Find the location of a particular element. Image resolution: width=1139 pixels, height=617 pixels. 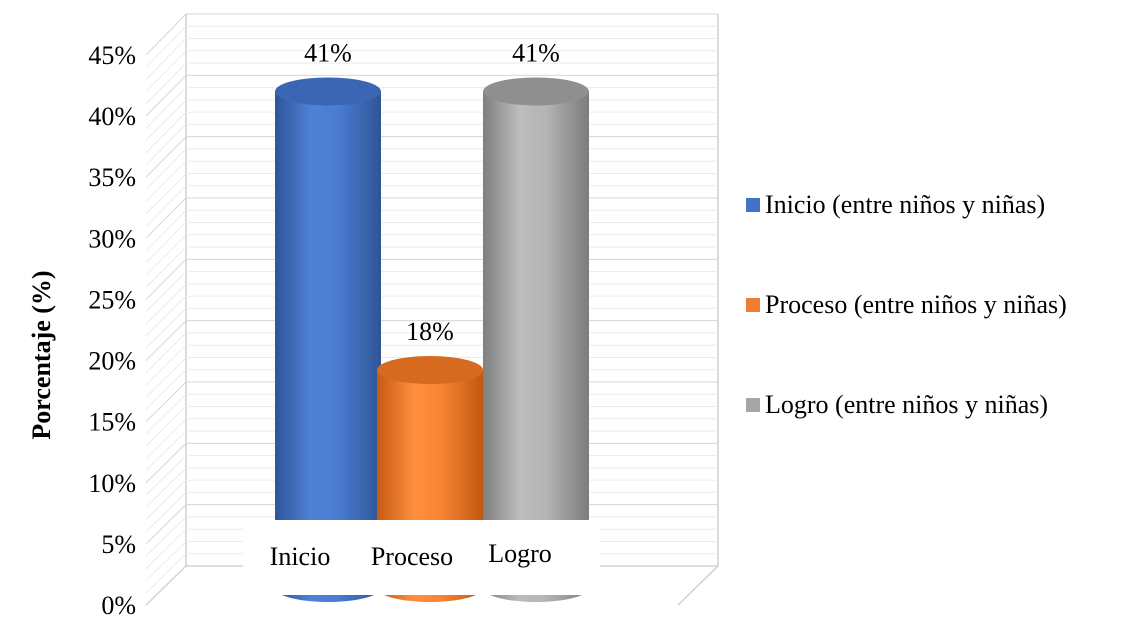

category-label-proceso: Proceso is located at coordinates (406, 557).